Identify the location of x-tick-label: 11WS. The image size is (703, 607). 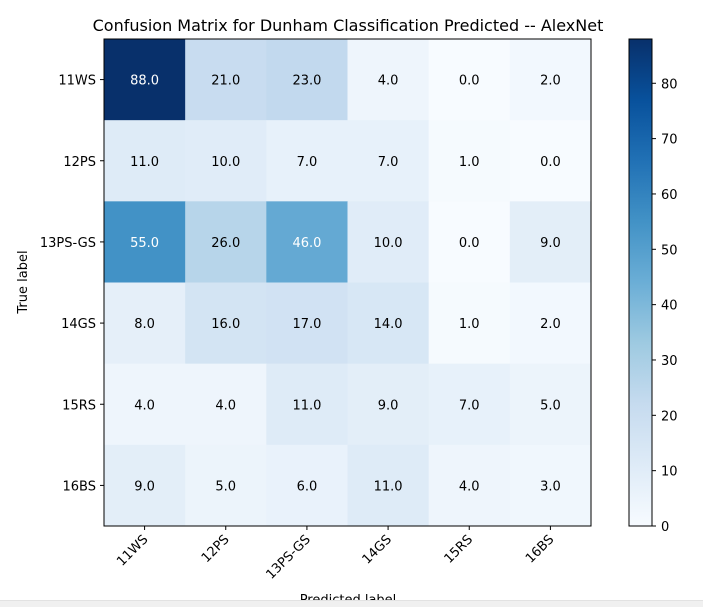
(132, 550).